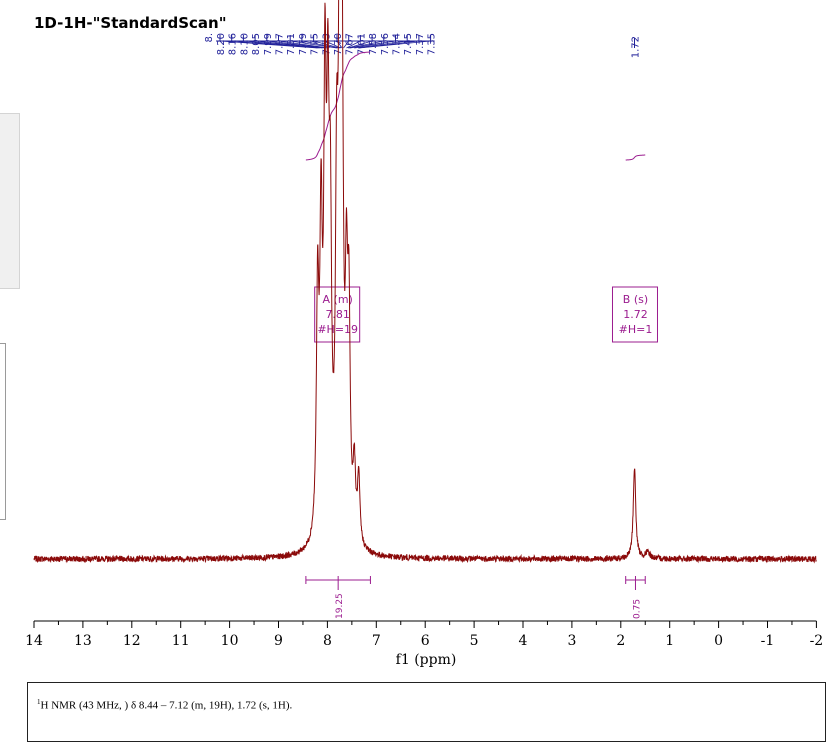 Image resolution: width=827 pixels, height=742 pixels. I want to click on peak-label: 7.67, so click(350, 44).